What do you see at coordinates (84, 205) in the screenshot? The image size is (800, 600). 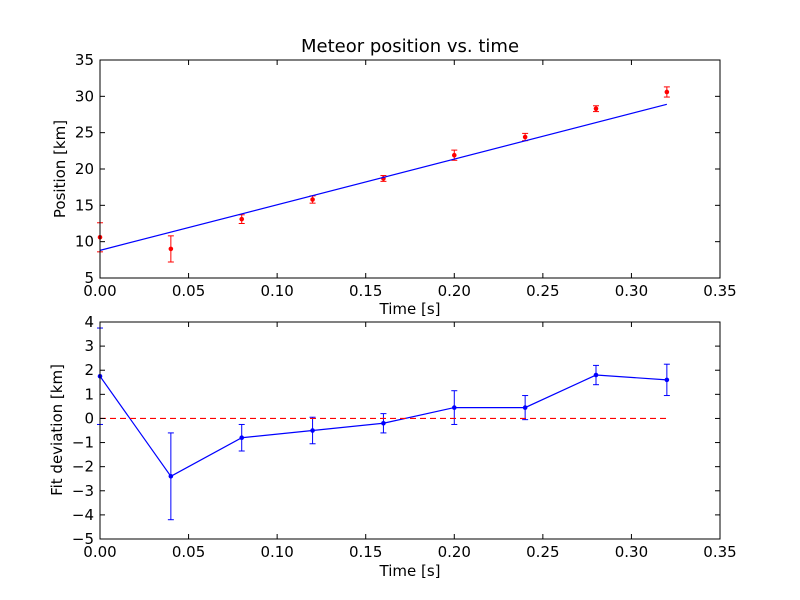 I see `y-tick-label: 15` at bounding box center [84, 205].